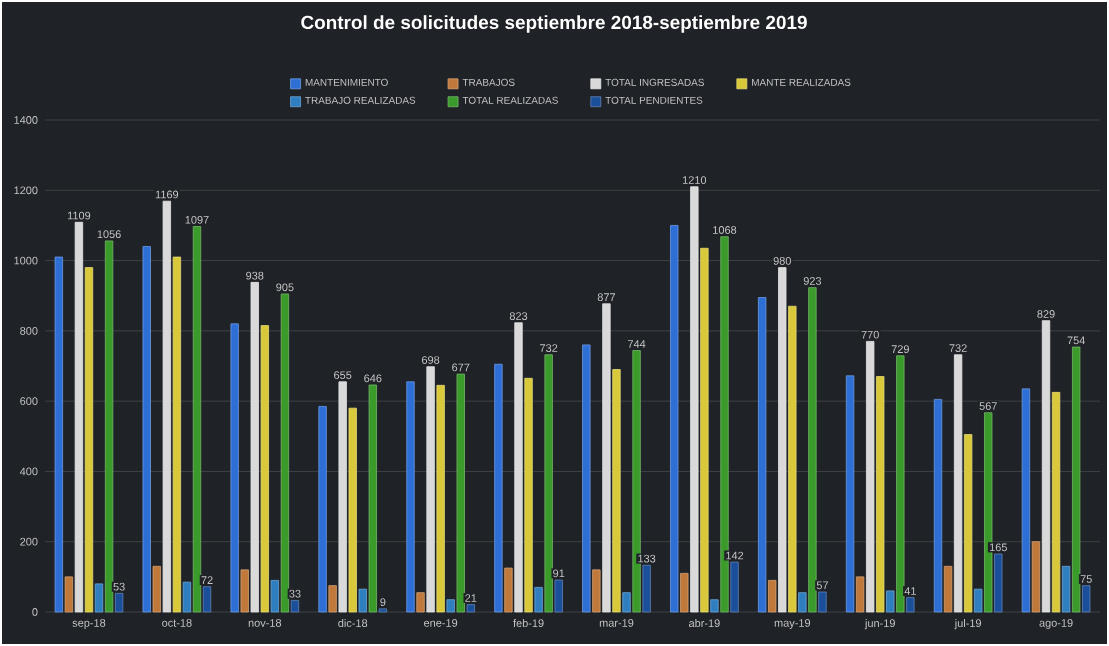 This screenshot has height=646, width=1109. Describe the element at coordinates (879, 624) in the screenshot. I see `x-tick-label: jun-19` at that location.